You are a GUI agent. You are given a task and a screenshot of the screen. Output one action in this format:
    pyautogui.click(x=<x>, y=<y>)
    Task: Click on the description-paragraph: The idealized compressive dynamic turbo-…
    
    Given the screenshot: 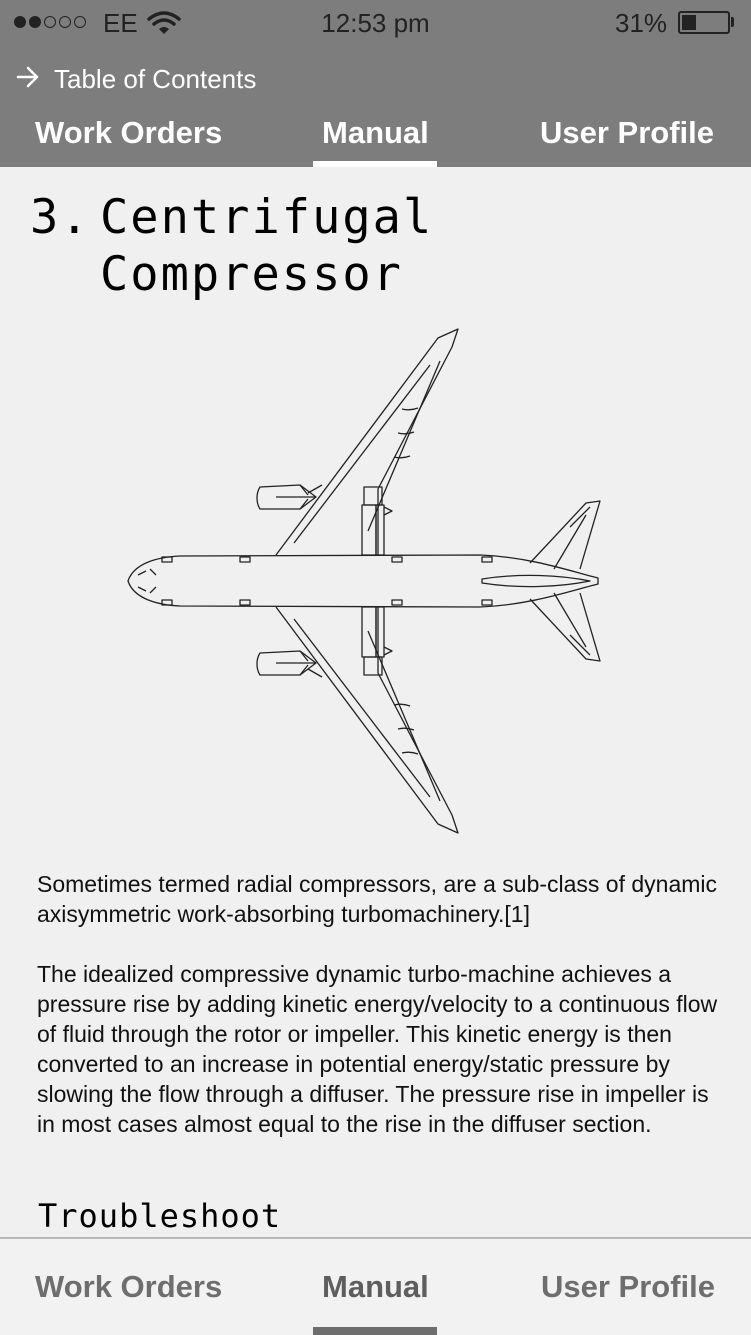 What is the action you would take?
    pyautogui.click(x=377, y=1049)
    